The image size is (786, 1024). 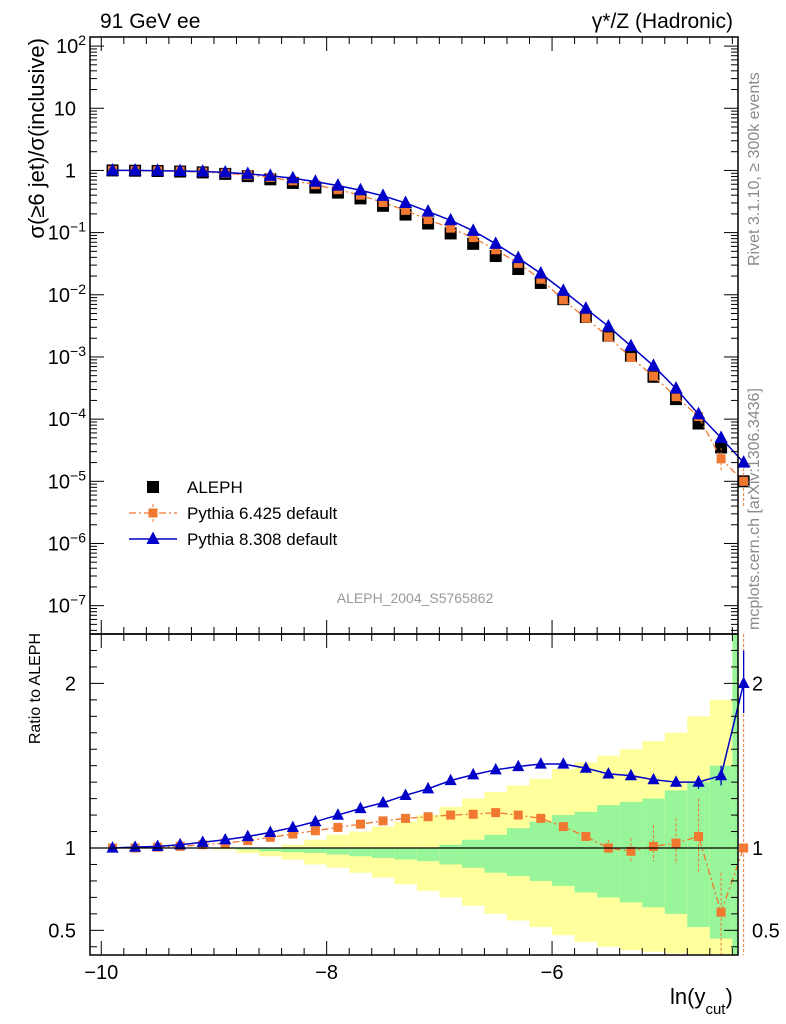 What do you see at coordinates (326, 973) in the screenshot?
I see `x-tick-label: −8` at bounding box center [326, 973].